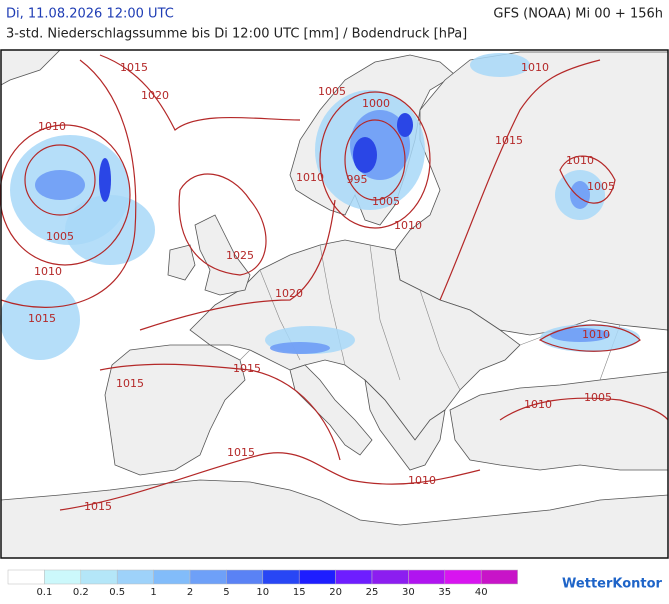 This screenshot has height=604, width=669. I want to click on iberia, so click(175, 410).